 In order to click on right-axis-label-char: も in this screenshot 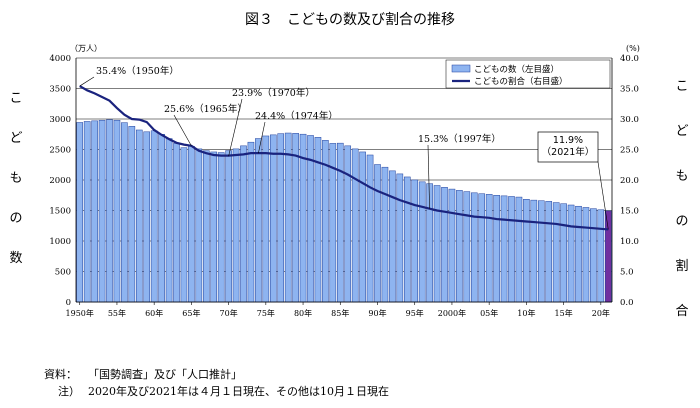, I will do `click(681, 176)`.